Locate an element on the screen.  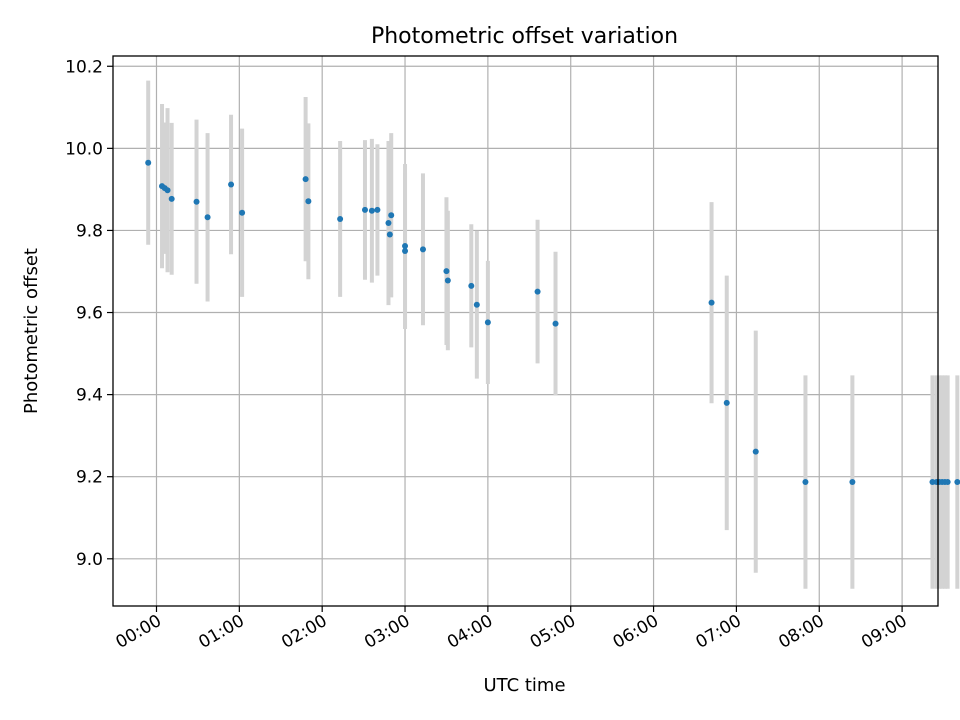
chart-title: Photometric offset variation is located at coordinates (524, 36).